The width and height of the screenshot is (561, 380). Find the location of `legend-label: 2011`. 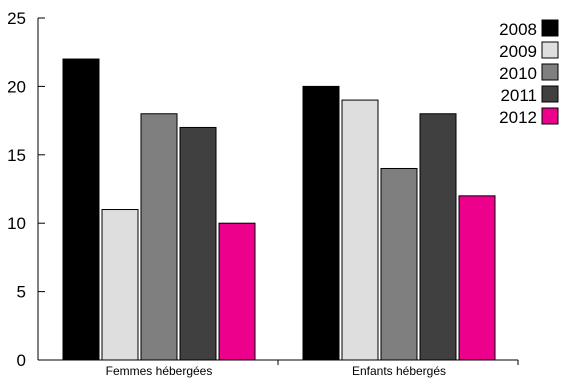

legend-label: 2011 is located at coordinates (518, 95).